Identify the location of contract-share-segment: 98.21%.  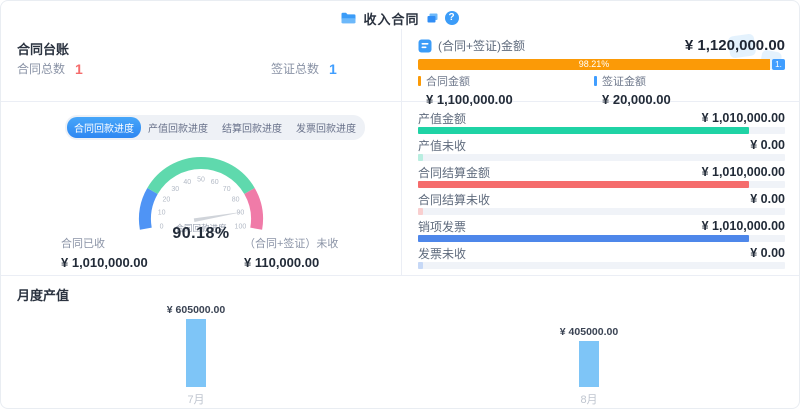
(594, 64).